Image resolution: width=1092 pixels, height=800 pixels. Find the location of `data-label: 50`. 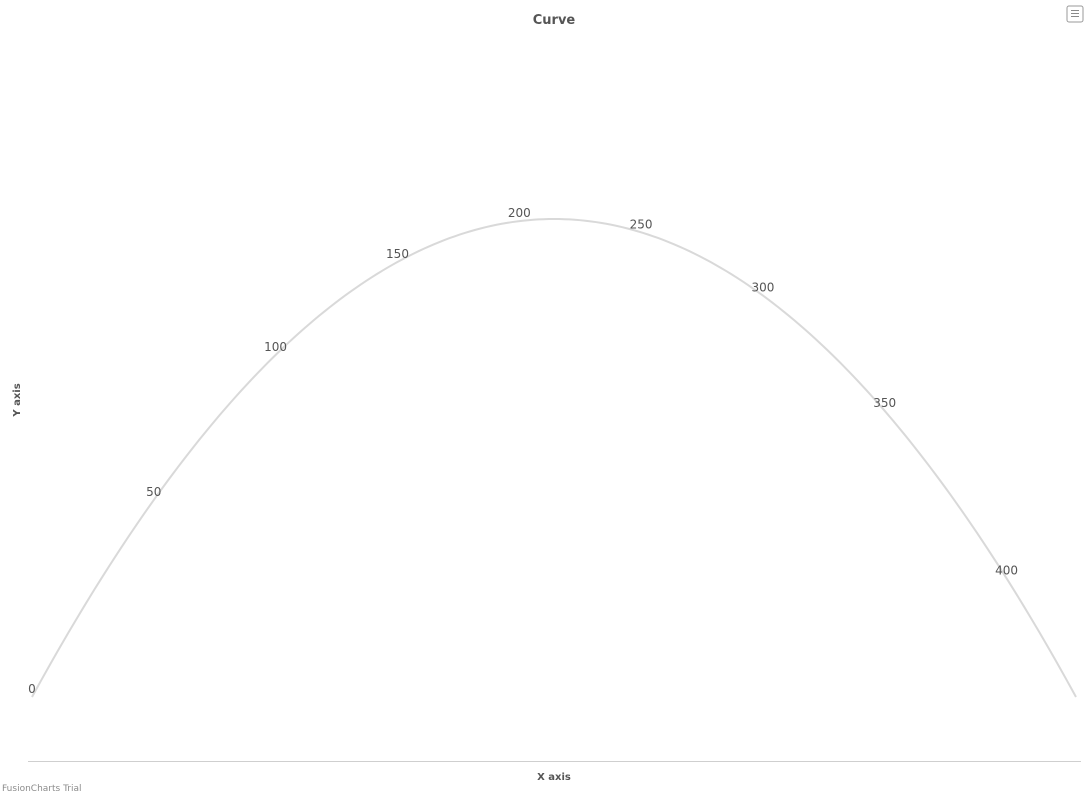

data-label: 50 is located at coordinates (153, 492).